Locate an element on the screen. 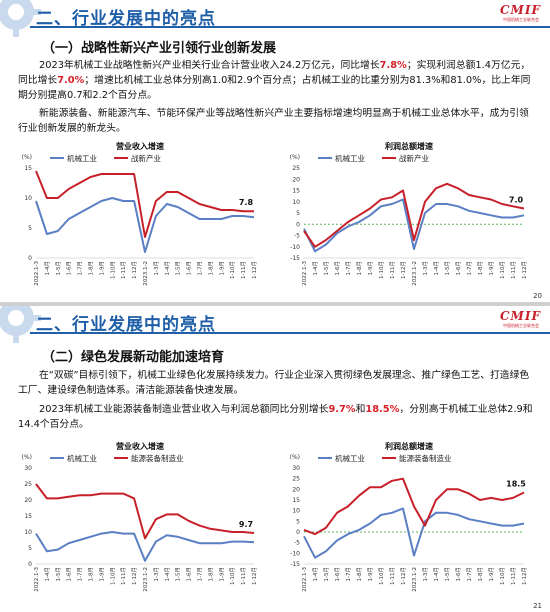 The height and width of the screenshot is (612, 550). gear-icon is located at coordinates (20, 18).